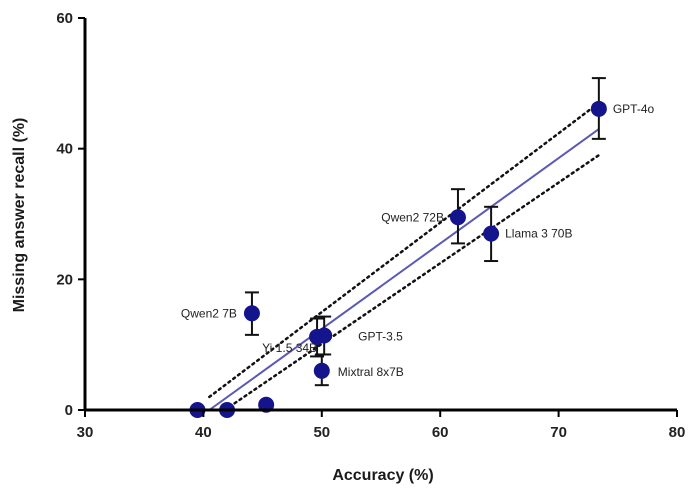 Image resolution: width=700 pixels, height=504 pixels. Describe the element at coordinates (412, 217) in the screenshot. I see `point-label: Qwen2 72B` at that location.